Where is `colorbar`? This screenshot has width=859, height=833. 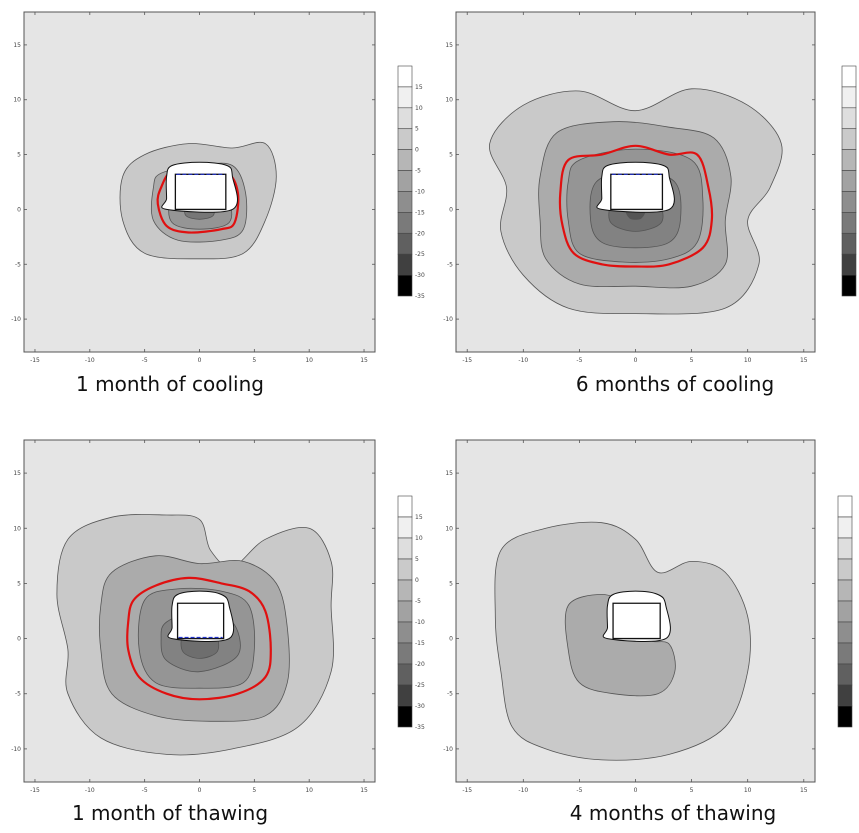 colorbar is located at coordinates (845, 611).